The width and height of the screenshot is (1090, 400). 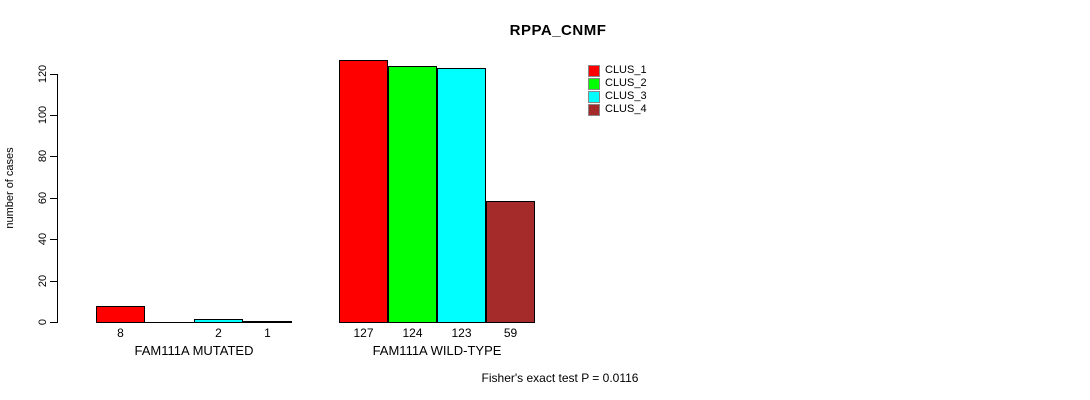 I want to click on bar-clus_3-group0, so click(x=218, y=321).